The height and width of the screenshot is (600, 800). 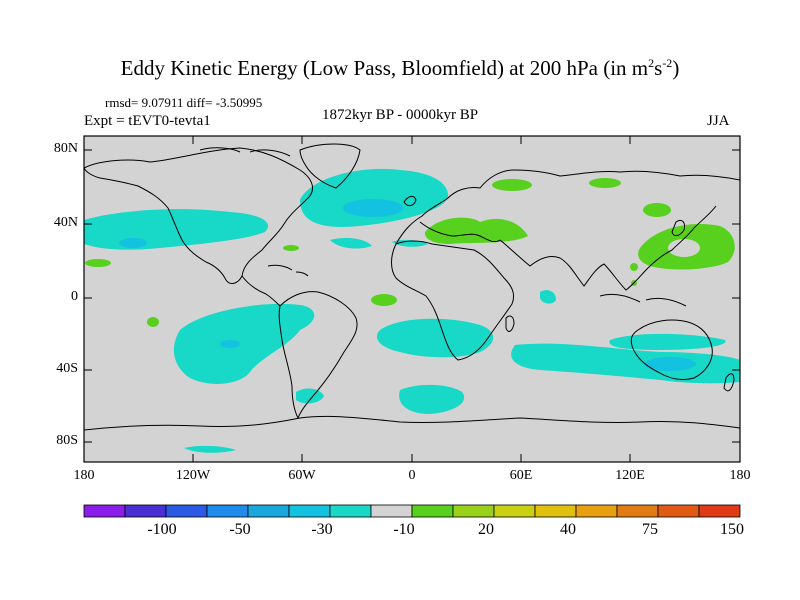 I want to click on coast-africa, so click(x=453, y=300).